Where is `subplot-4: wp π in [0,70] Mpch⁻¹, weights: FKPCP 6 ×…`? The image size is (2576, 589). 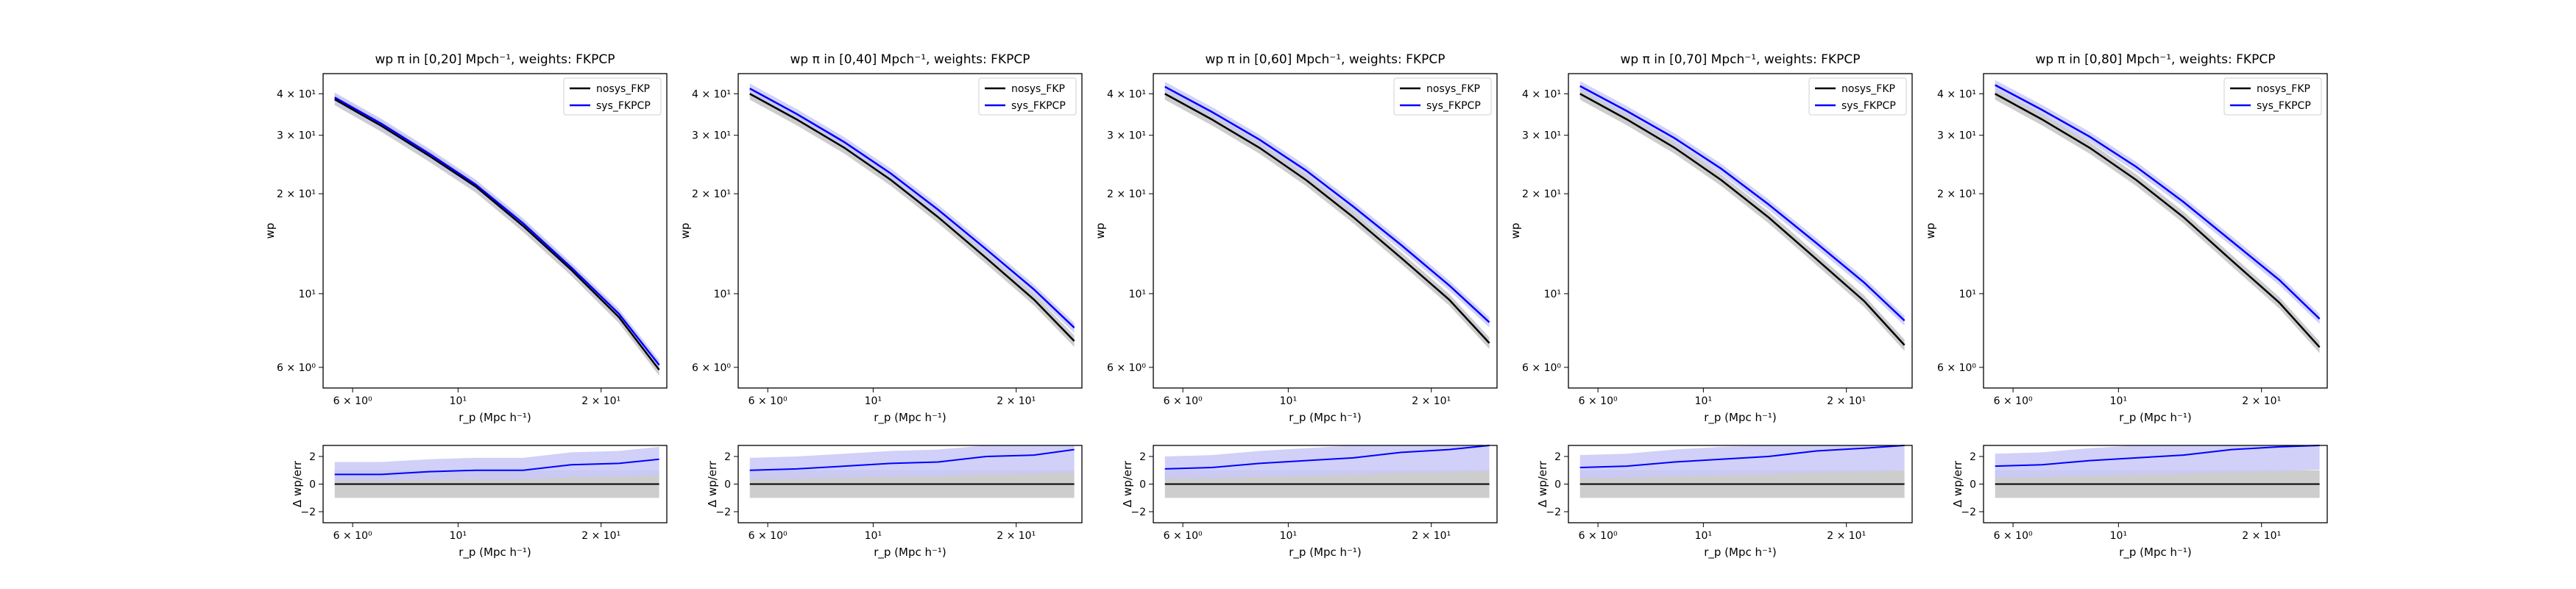 subplot-4: wp π in [0,70] Mpch⁻¹, weights: FKPCP 6 ×… is located at coordinates (1711, 306).